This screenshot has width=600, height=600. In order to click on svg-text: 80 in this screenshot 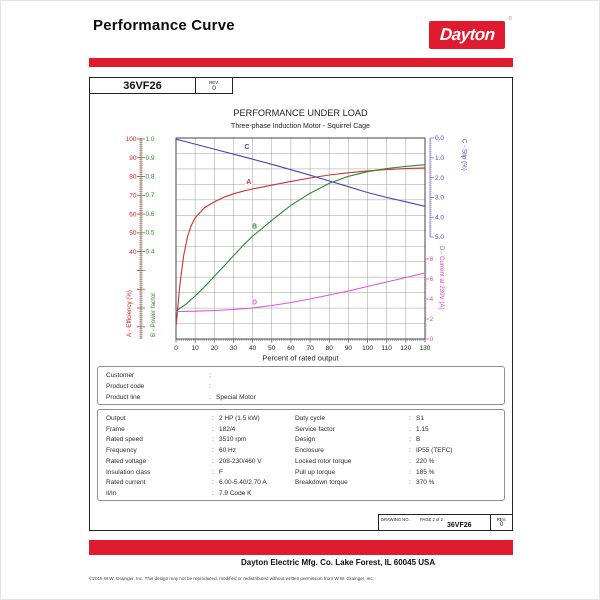, I will do `click(133, 177)`.